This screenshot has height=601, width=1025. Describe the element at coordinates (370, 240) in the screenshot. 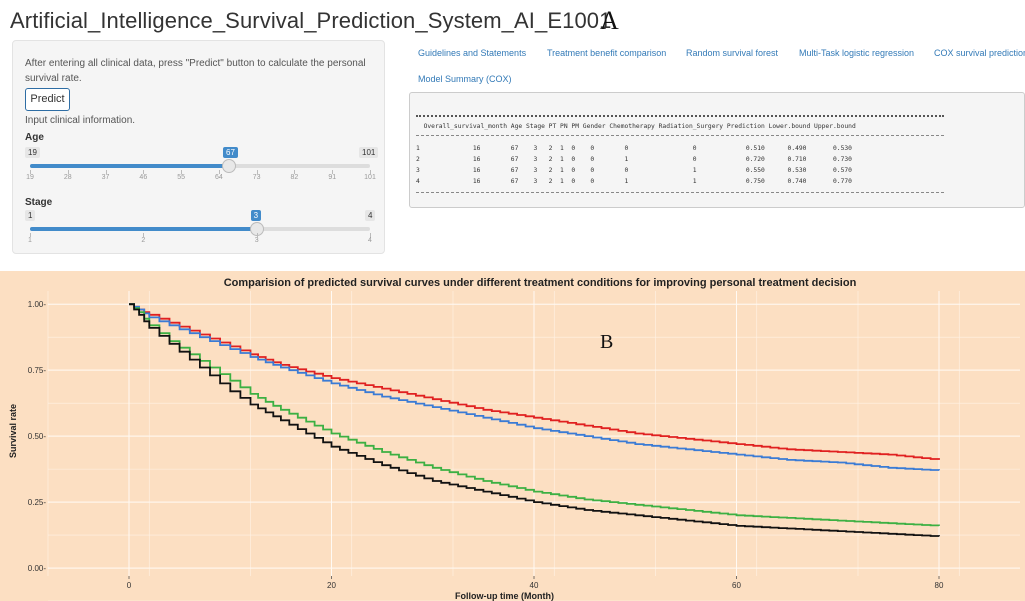

I see `stage-tick-label: 4` at that location.